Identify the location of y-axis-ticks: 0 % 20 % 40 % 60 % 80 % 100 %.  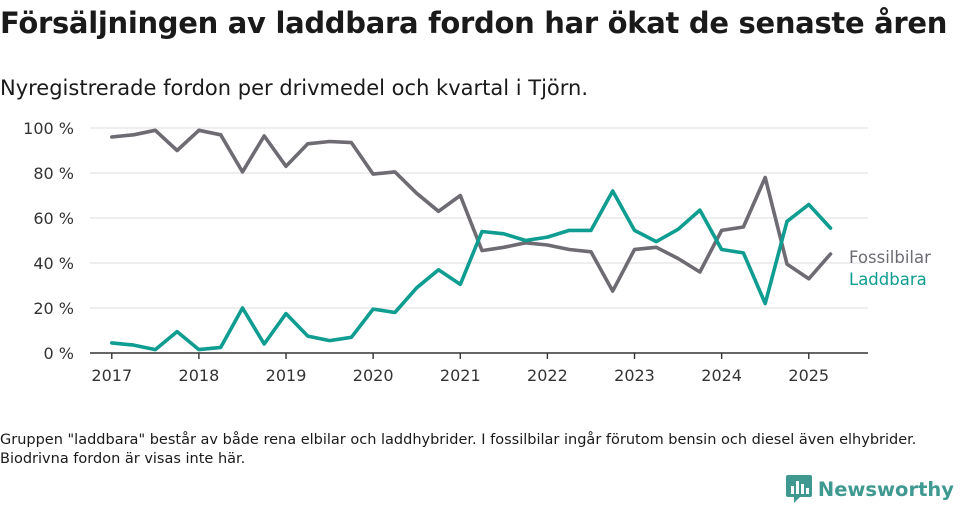
(48, 241).